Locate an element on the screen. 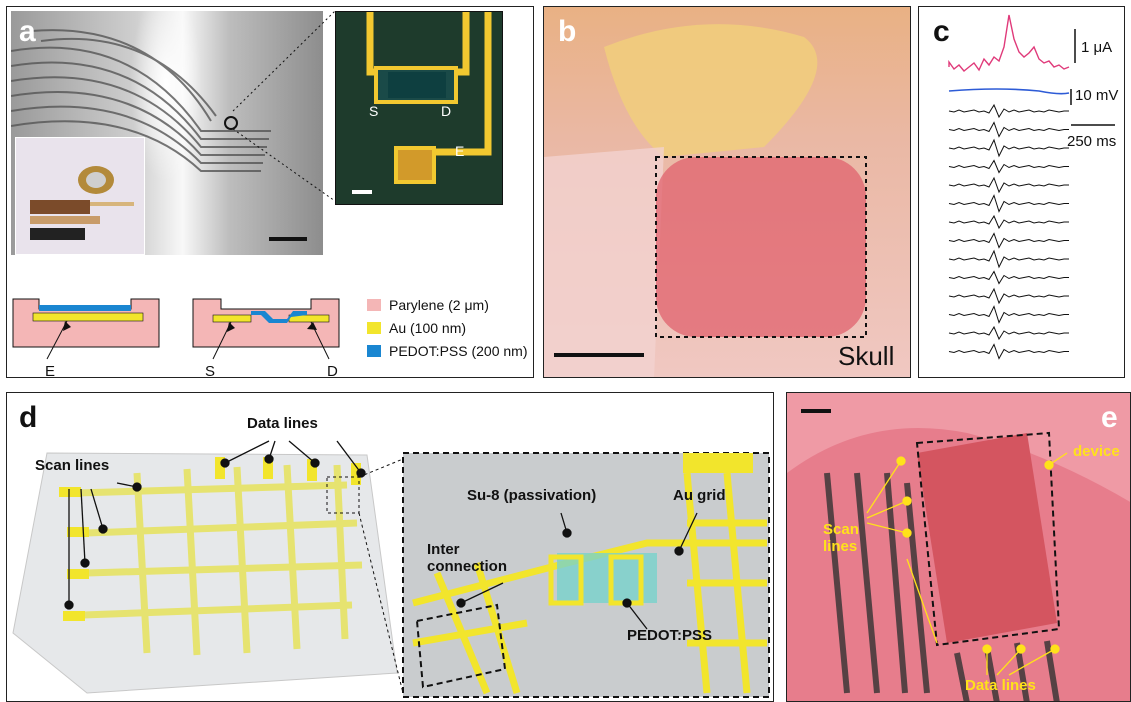 The height and width of the screenshot is (702, 1131). source-label: S is located at coordinates (374, 111).